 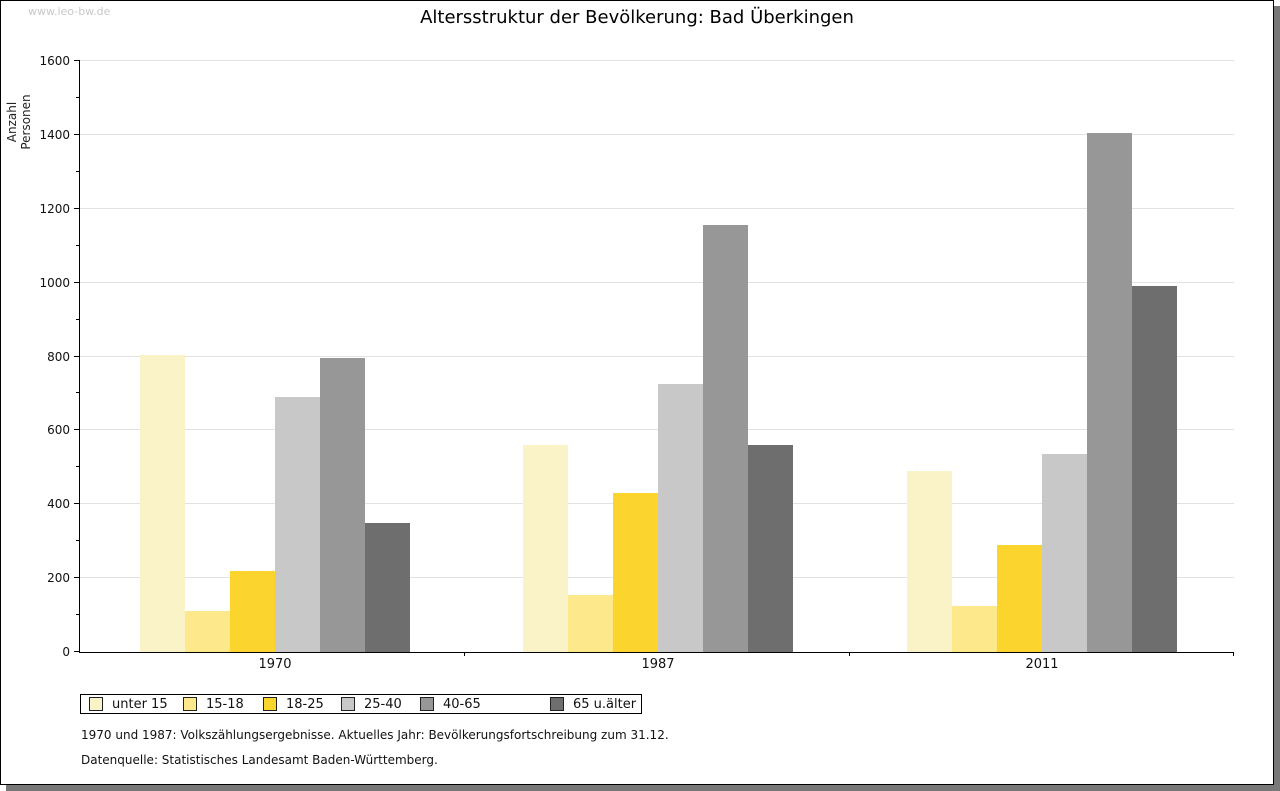 What do you see at coordinates (54, 61) in the screenshot?
I see `y-tick-label: 1600` at bounding box center [54, 61].